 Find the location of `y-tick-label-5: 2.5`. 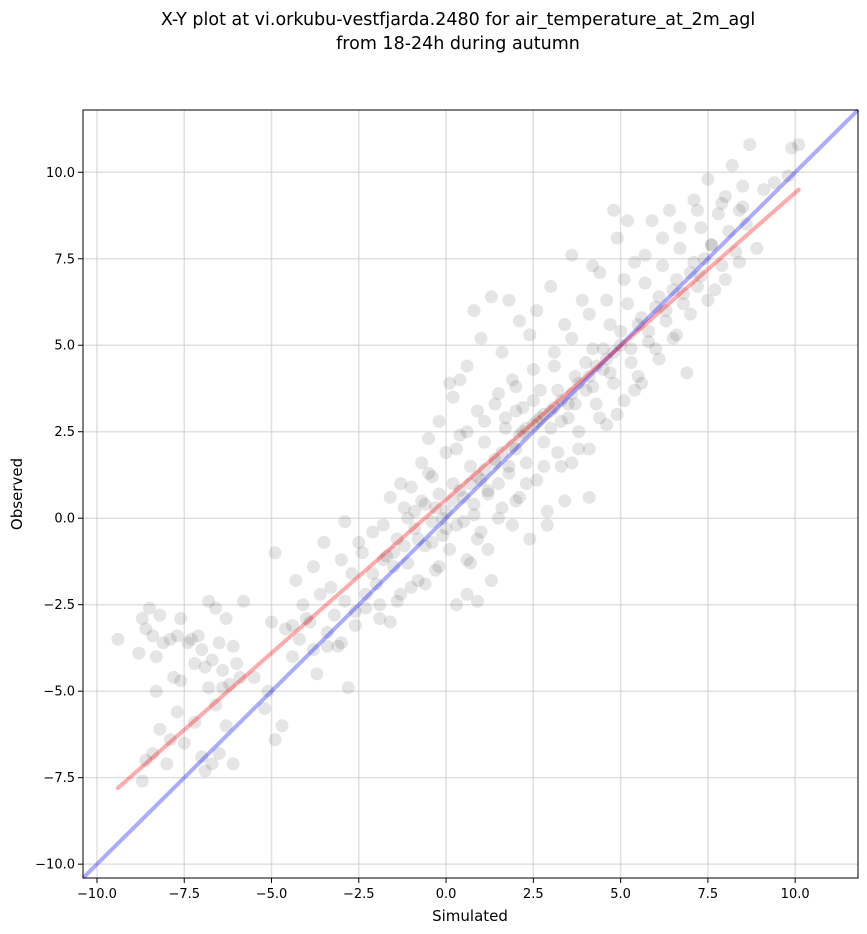

y-tick-label-5: 2.5 is located at coordinates (64, 432).